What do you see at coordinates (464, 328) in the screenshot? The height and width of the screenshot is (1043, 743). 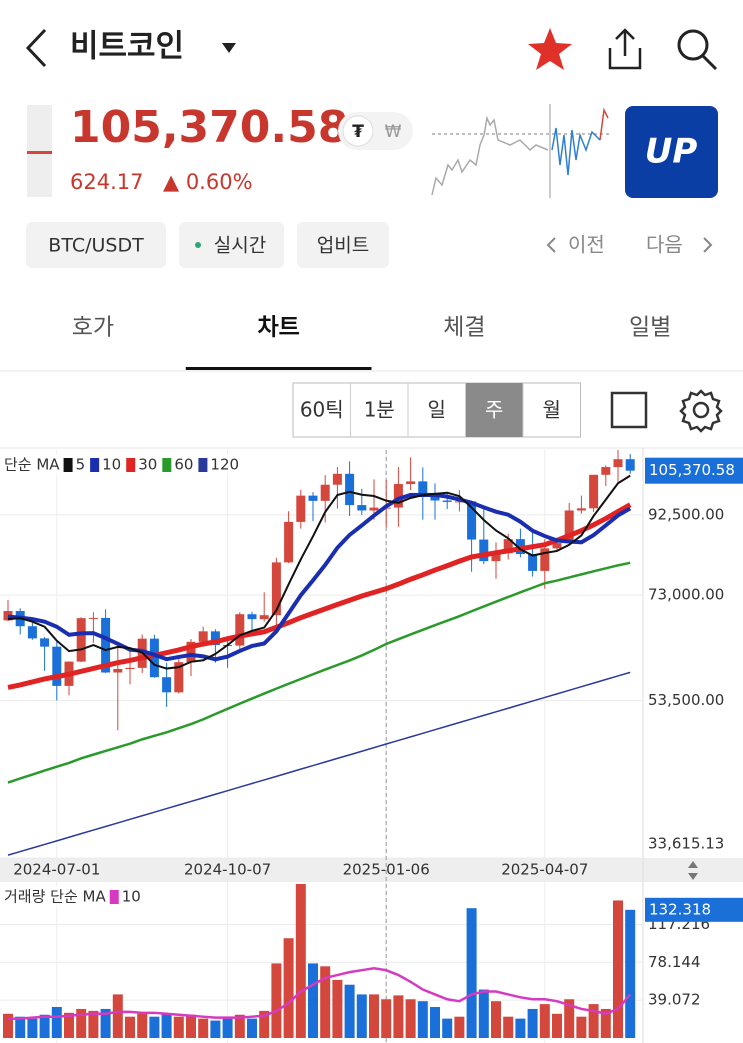 I see `tab: 체결` at bounding box center [464, 328].